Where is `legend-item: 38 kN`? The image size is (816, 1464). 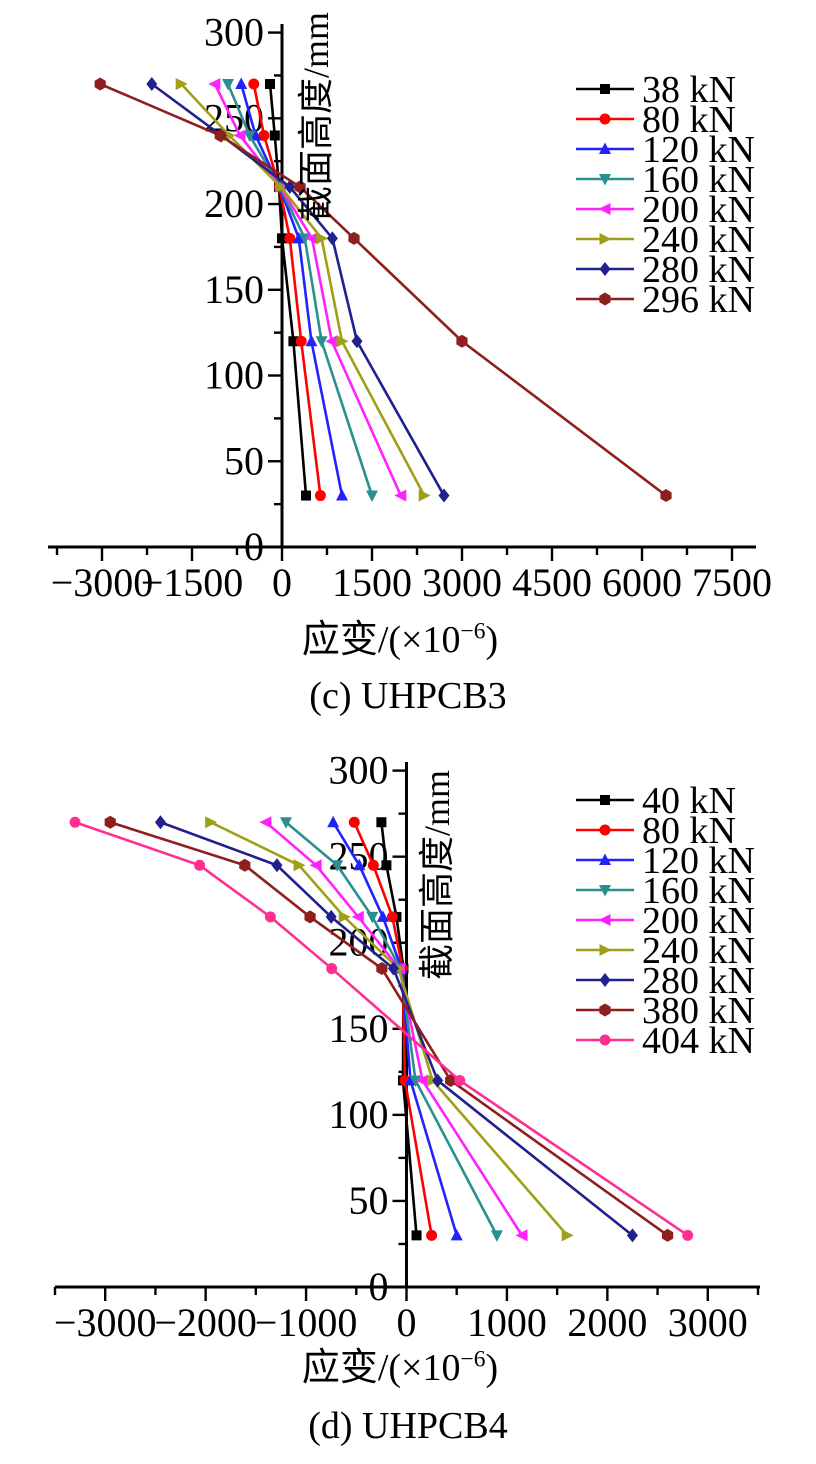
legend-item: 38 kN is located at coordinates (656, 90).